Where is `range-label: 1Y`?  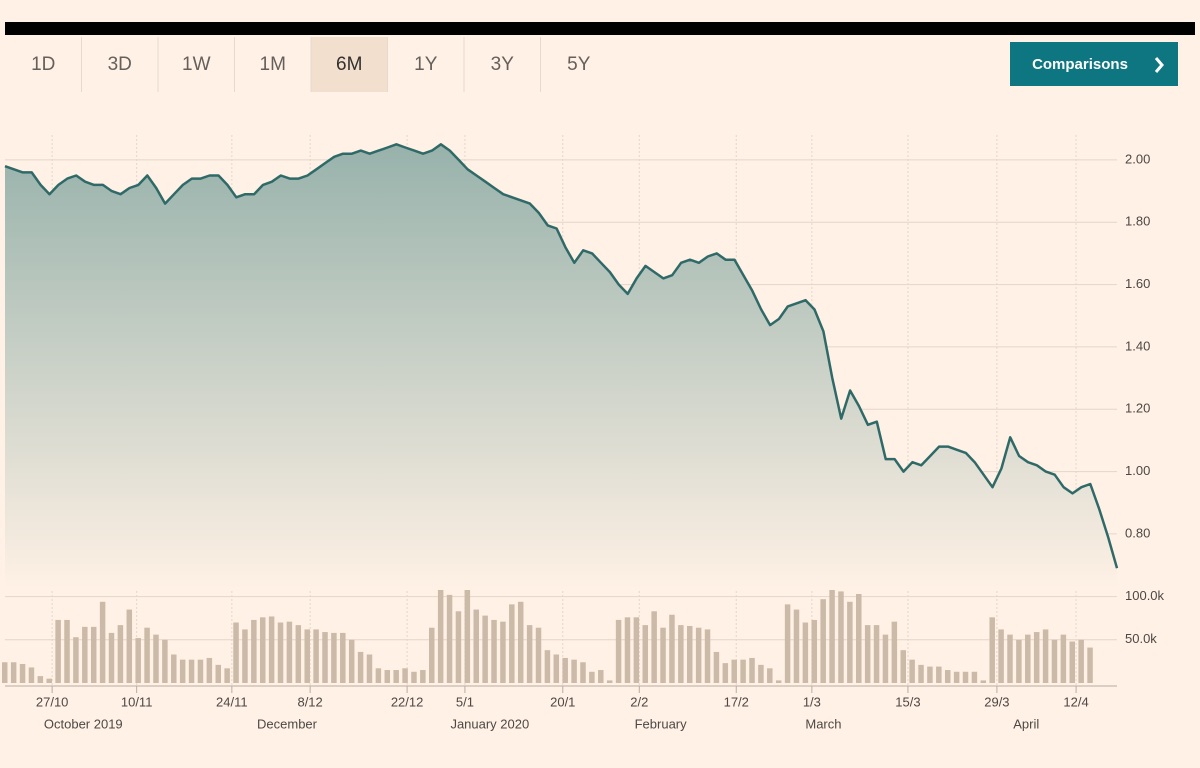 range-label: 1Y is located at coordinates (426, 64).